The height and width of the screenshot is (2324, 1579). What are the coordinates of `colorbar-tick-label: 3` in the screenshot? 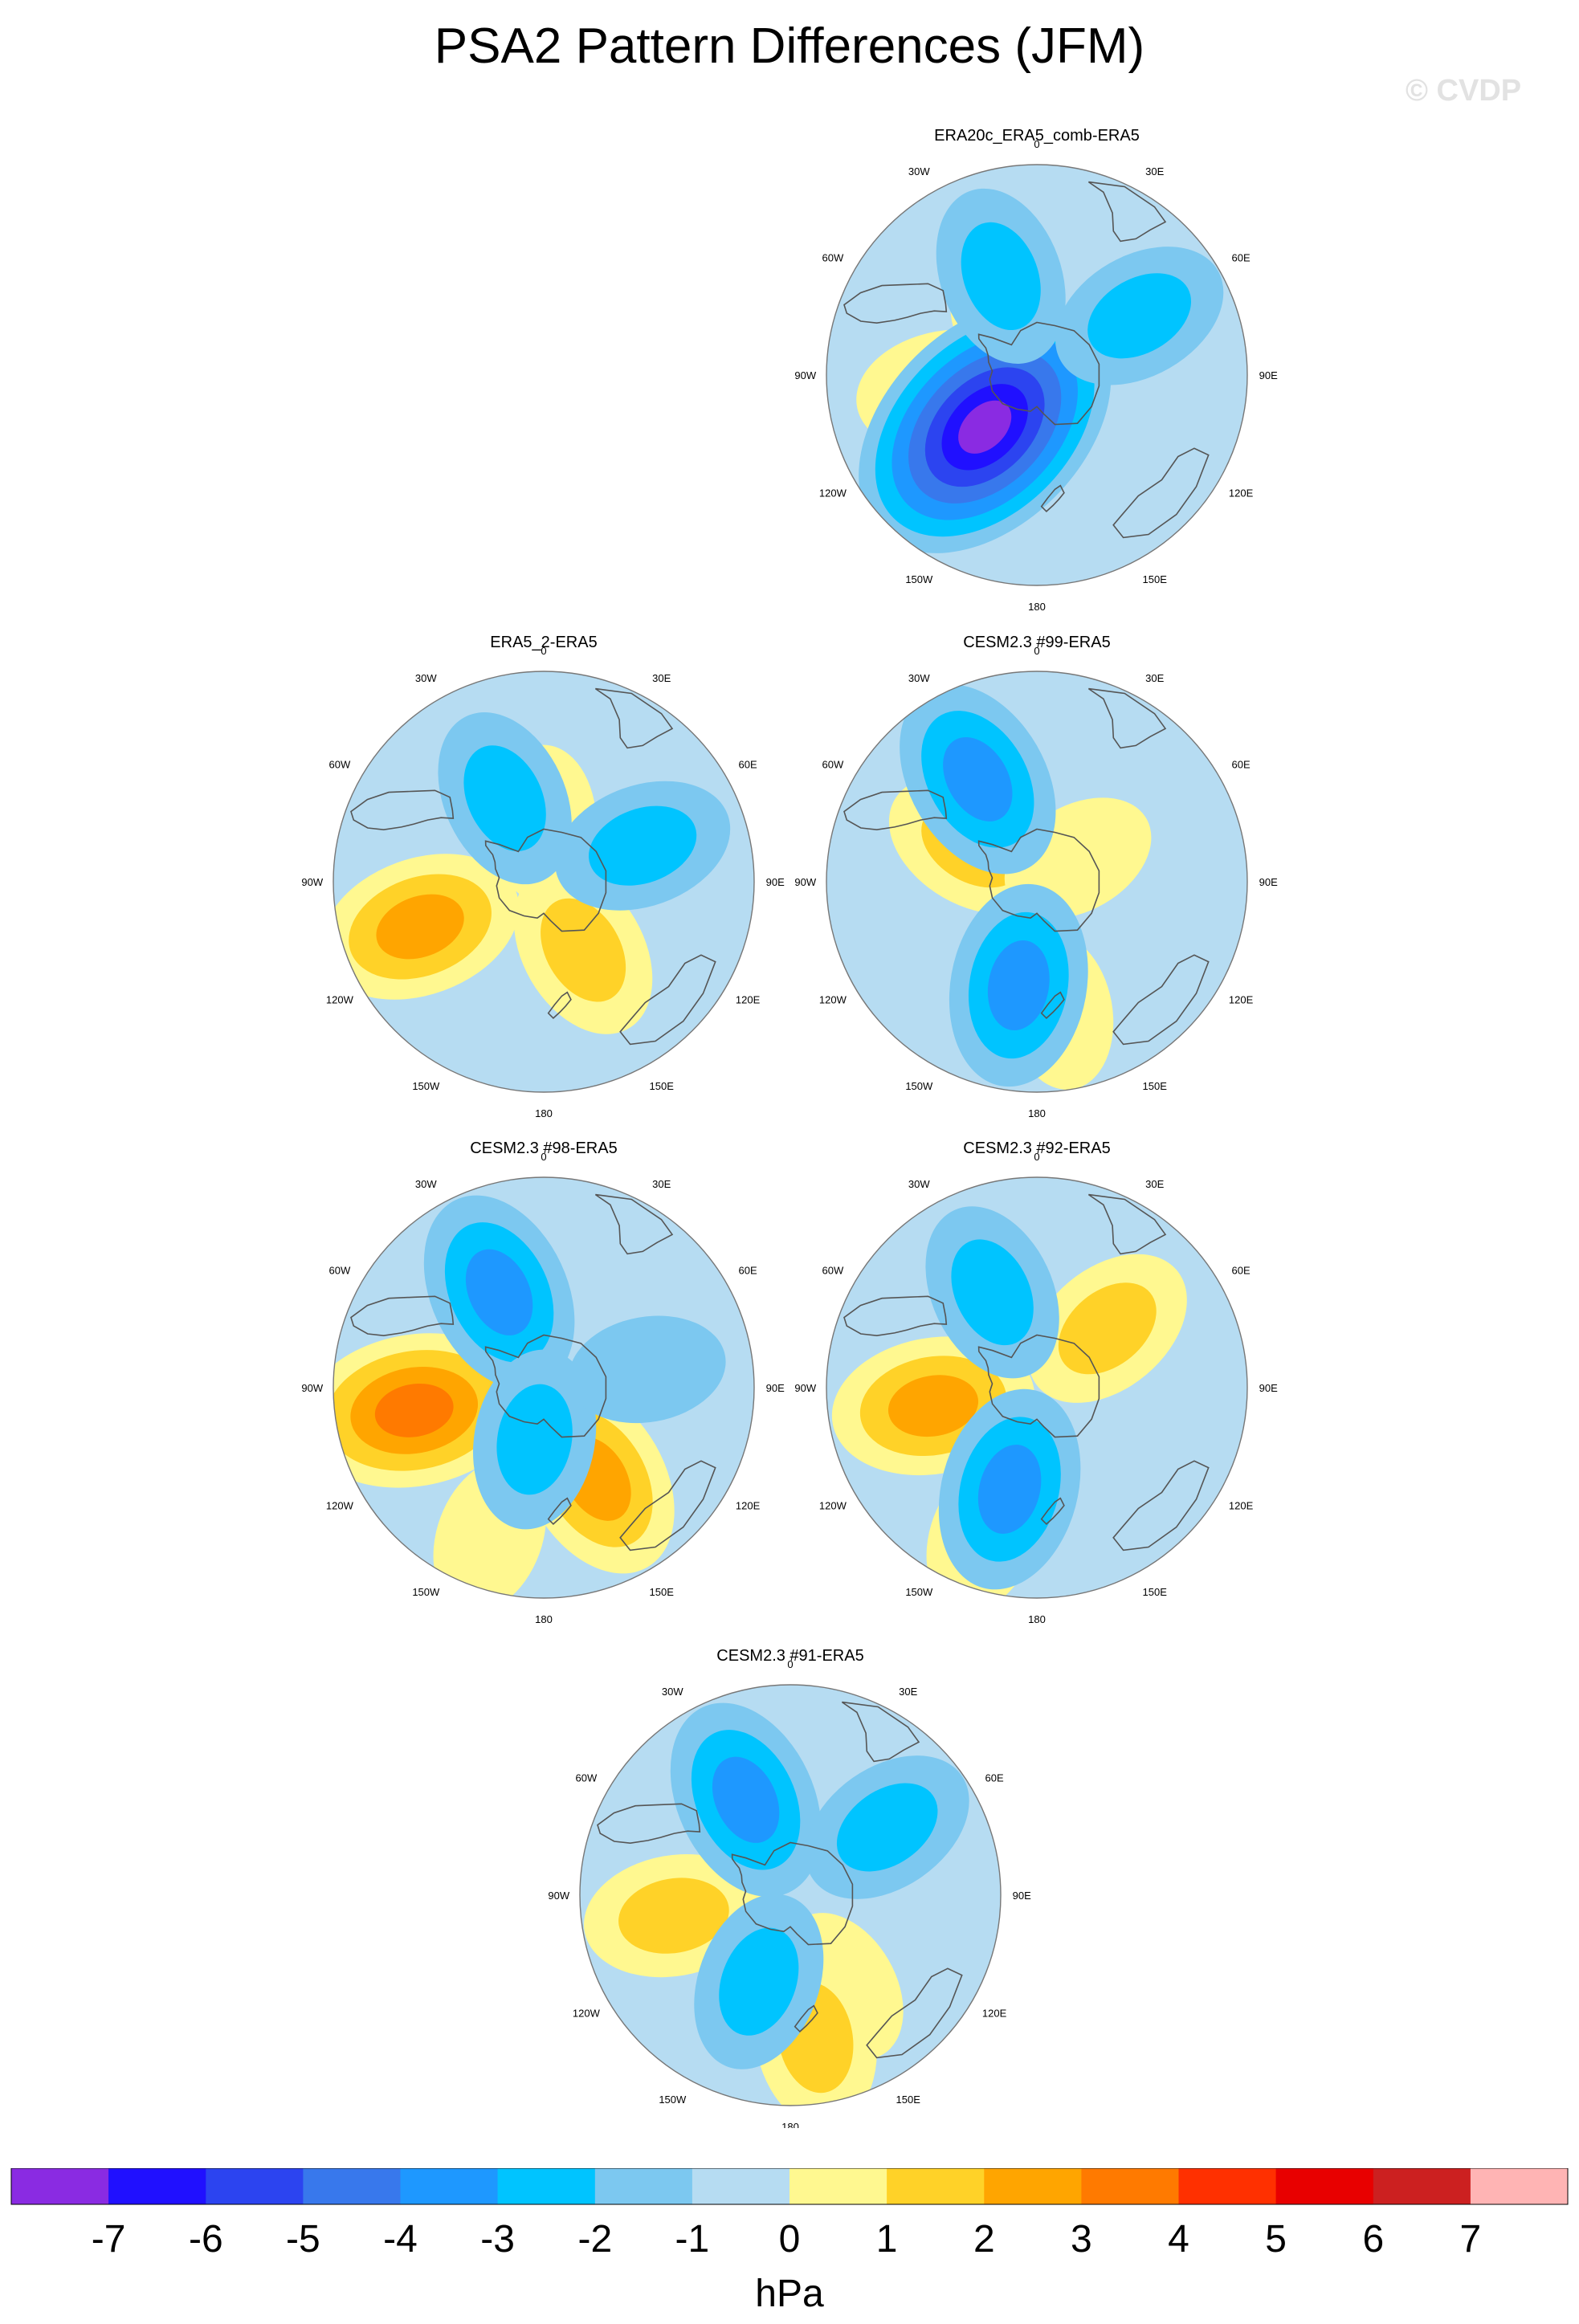 It's located at (1081, 2240).